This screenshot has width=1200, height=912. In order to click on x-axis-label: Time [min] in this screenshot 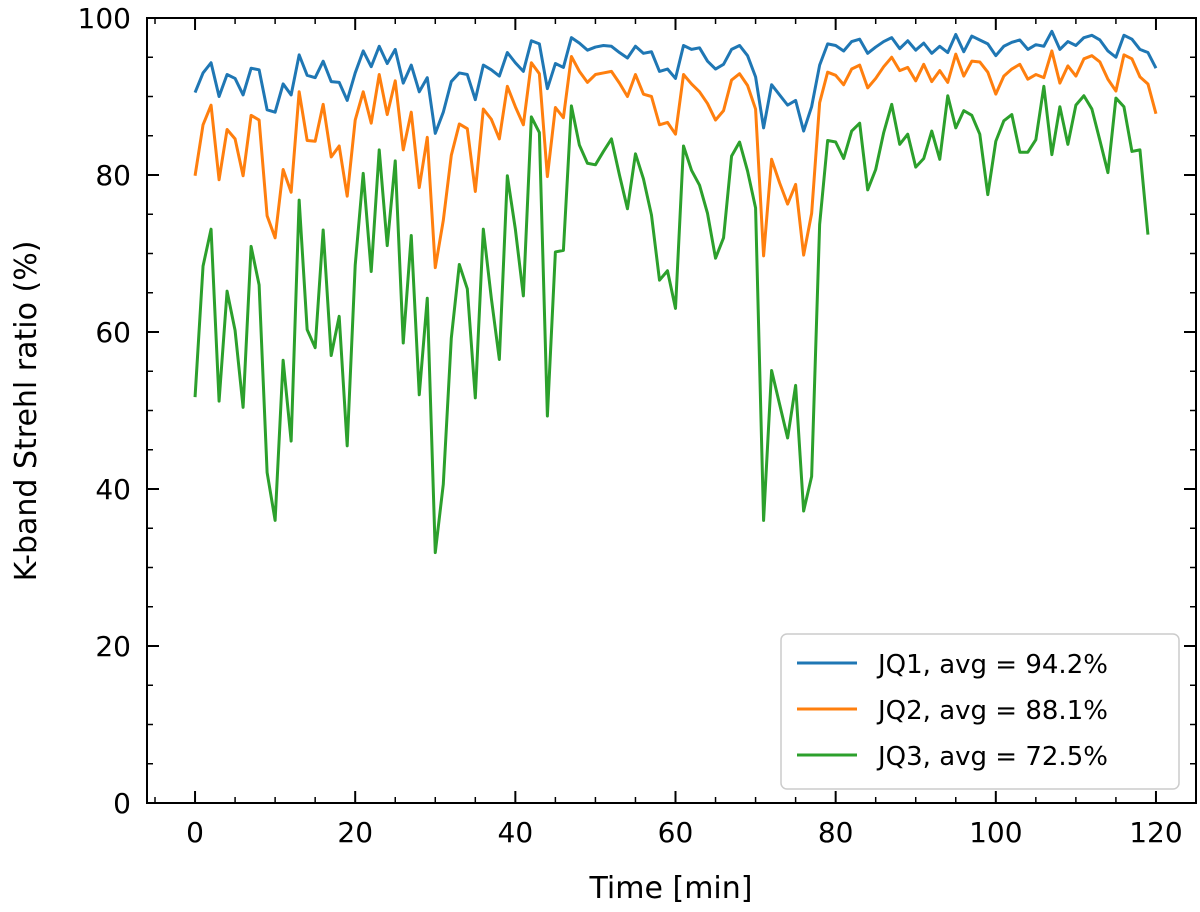, I will do `click(671, 888)`.